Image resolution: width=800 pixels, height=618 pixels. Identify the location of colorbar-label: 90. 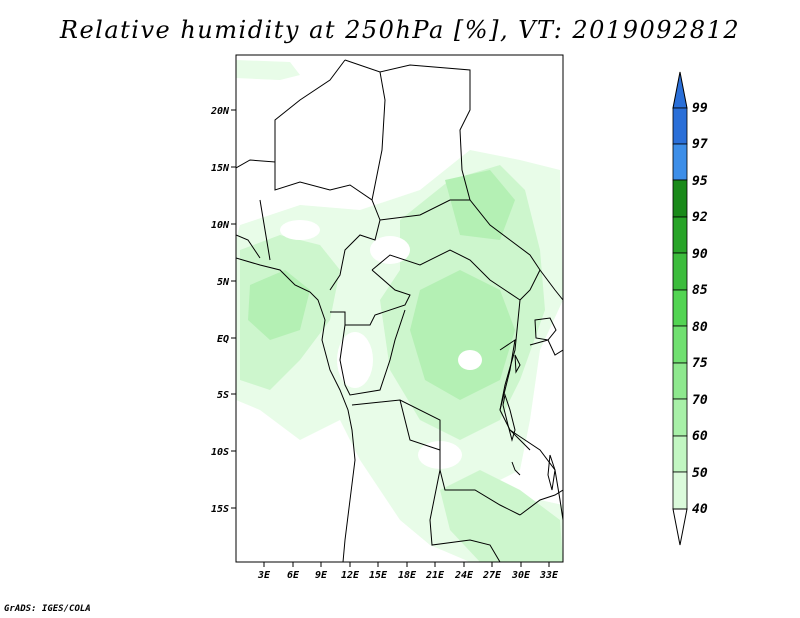
(700, 254).